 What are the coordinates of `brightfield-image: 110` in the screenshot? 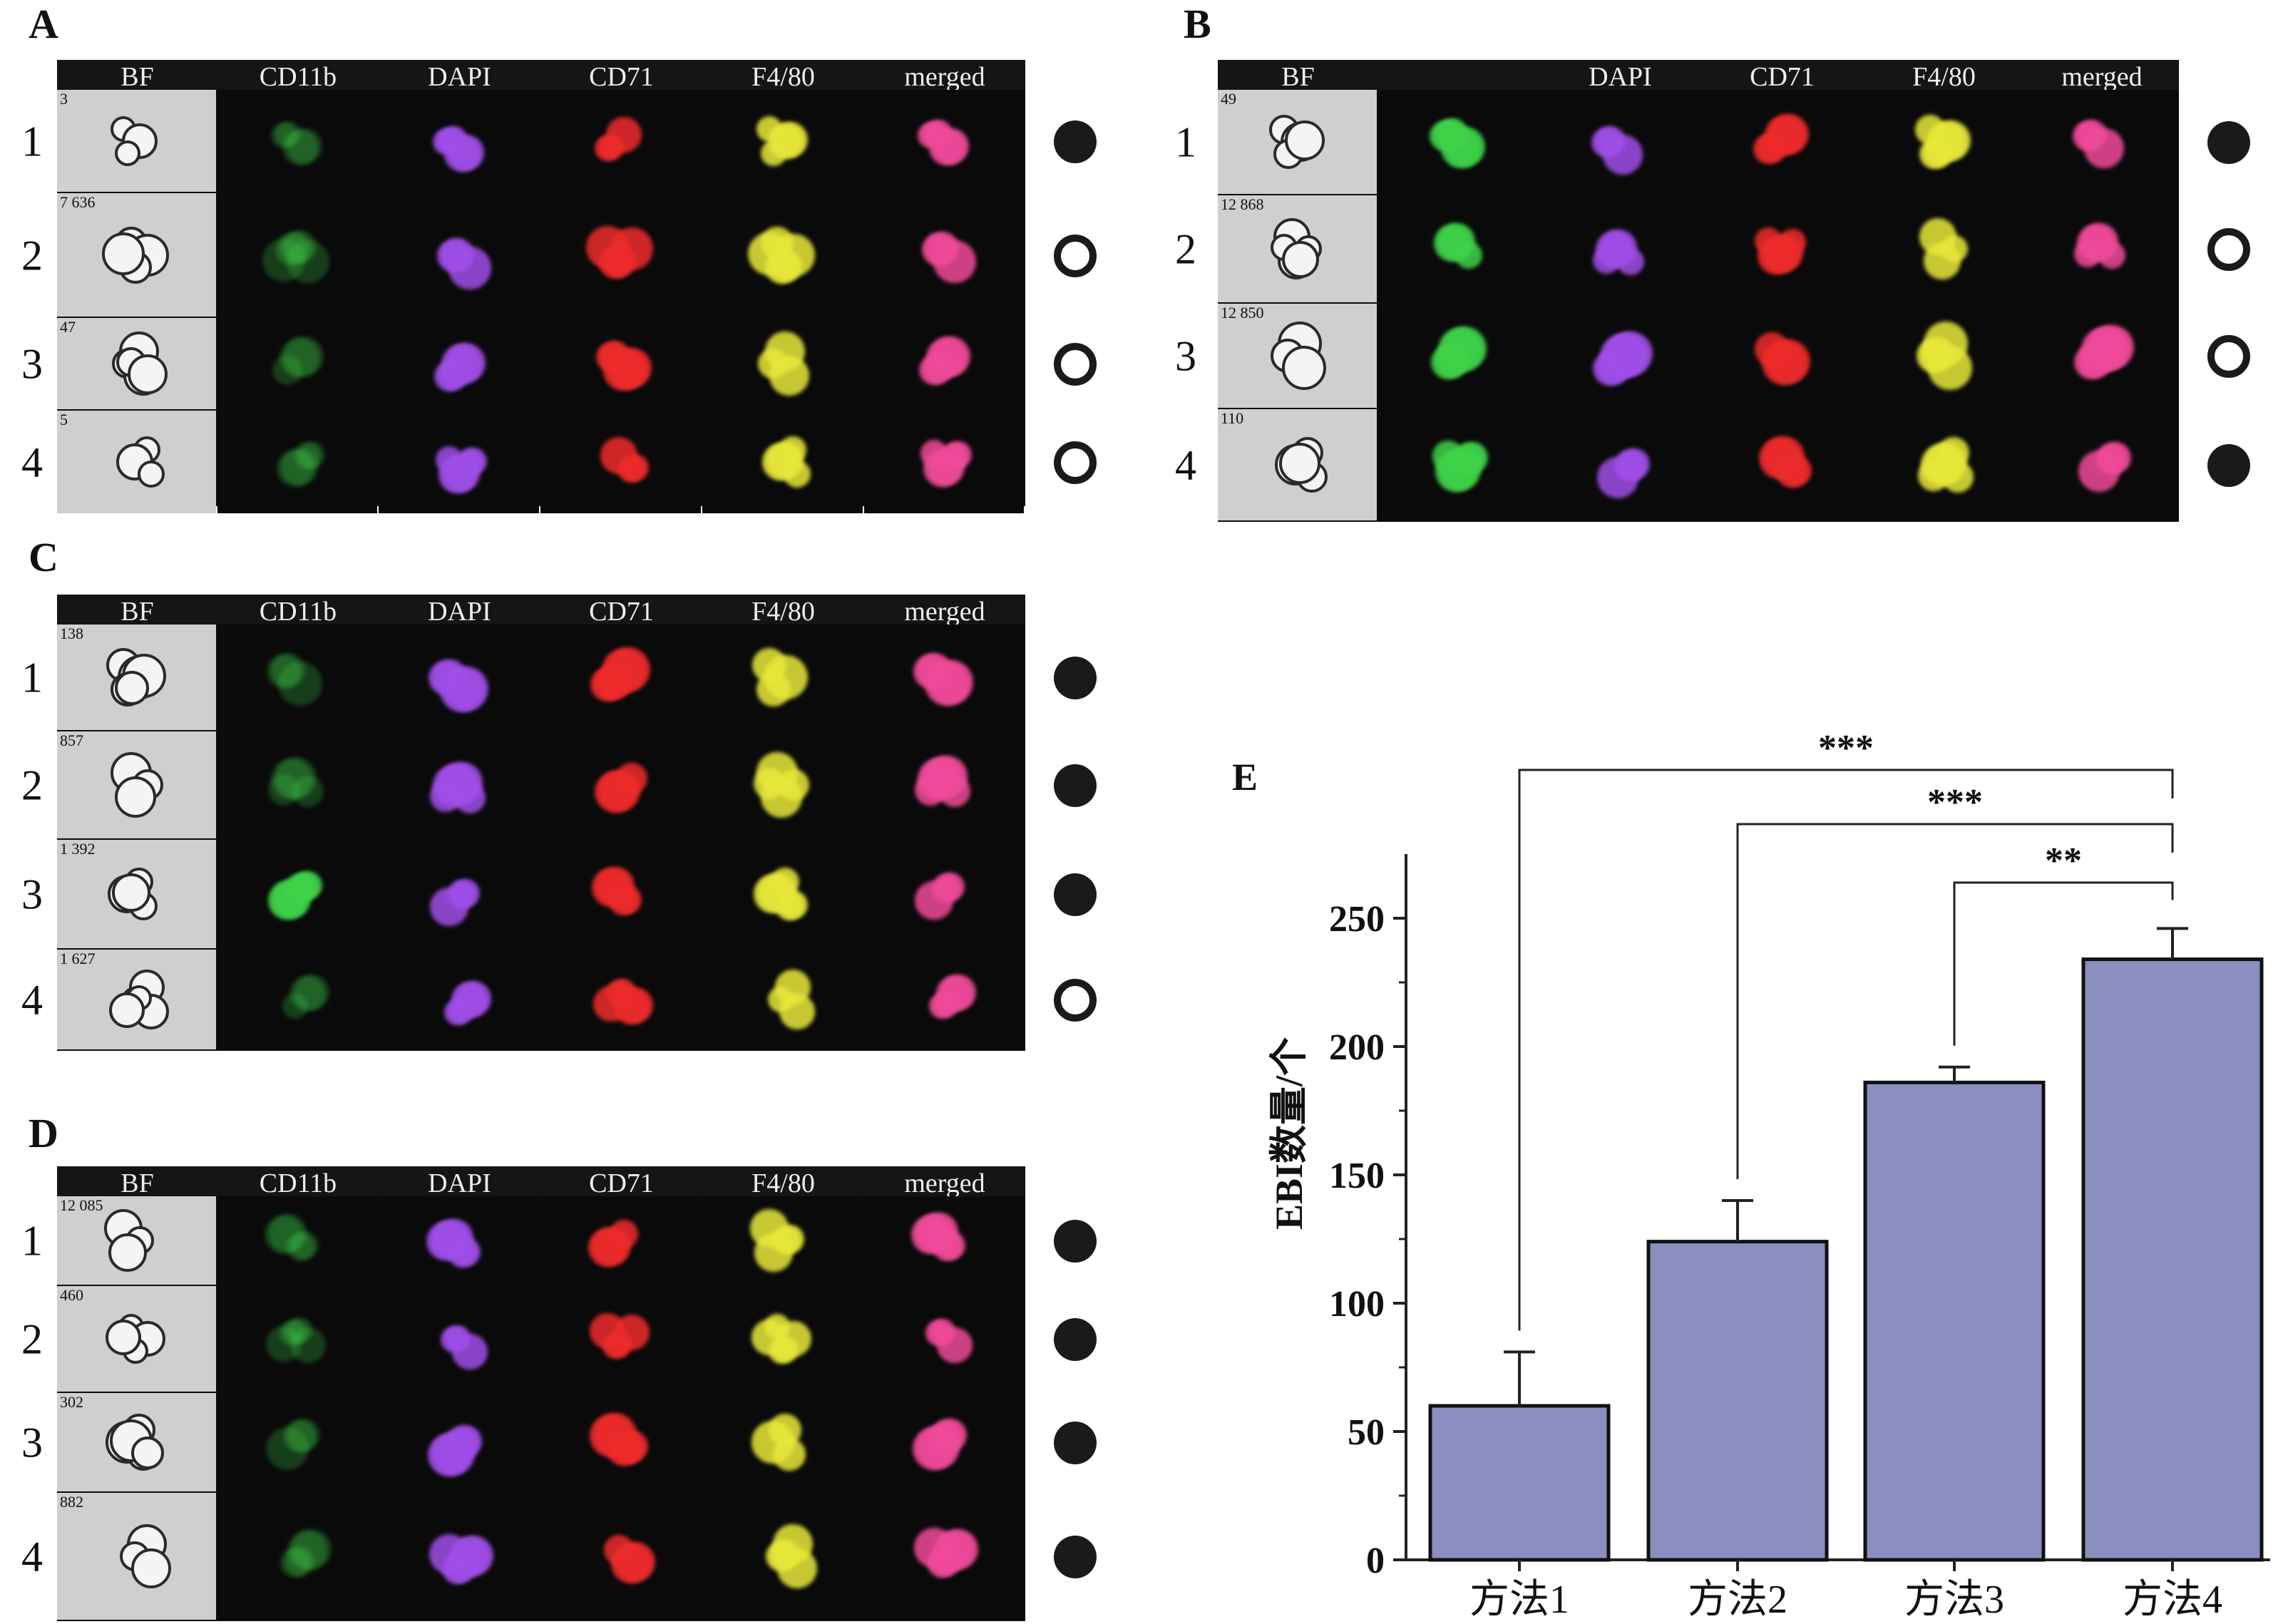 It's located at (1297, 464).